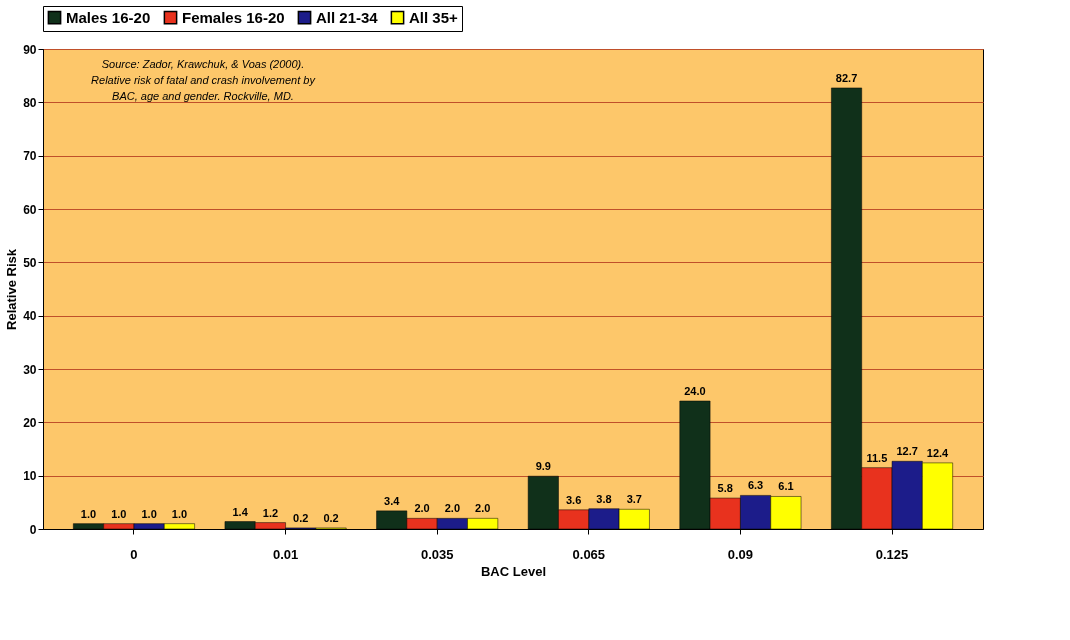 This screenshot has height=640, width=1070. I want to click on y-tick-label: 60, so click(30, 209).